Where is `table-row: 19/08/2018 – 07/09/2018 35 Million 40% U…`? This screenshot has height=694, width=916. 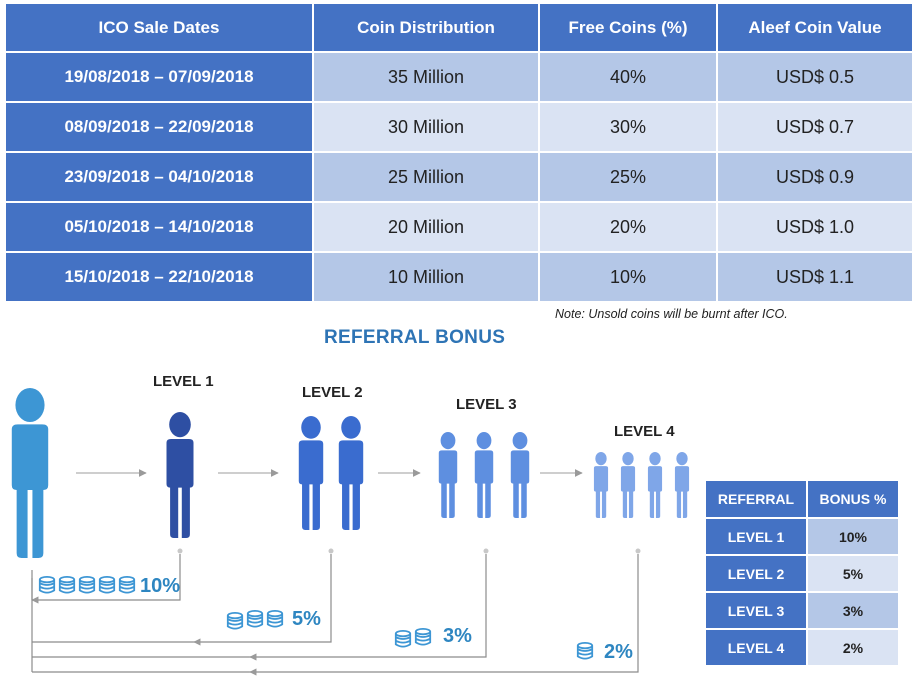 table-row: 19/08/2018 – 07/09/2018 35 Million 40% U… is located at coordinates (459, 77).